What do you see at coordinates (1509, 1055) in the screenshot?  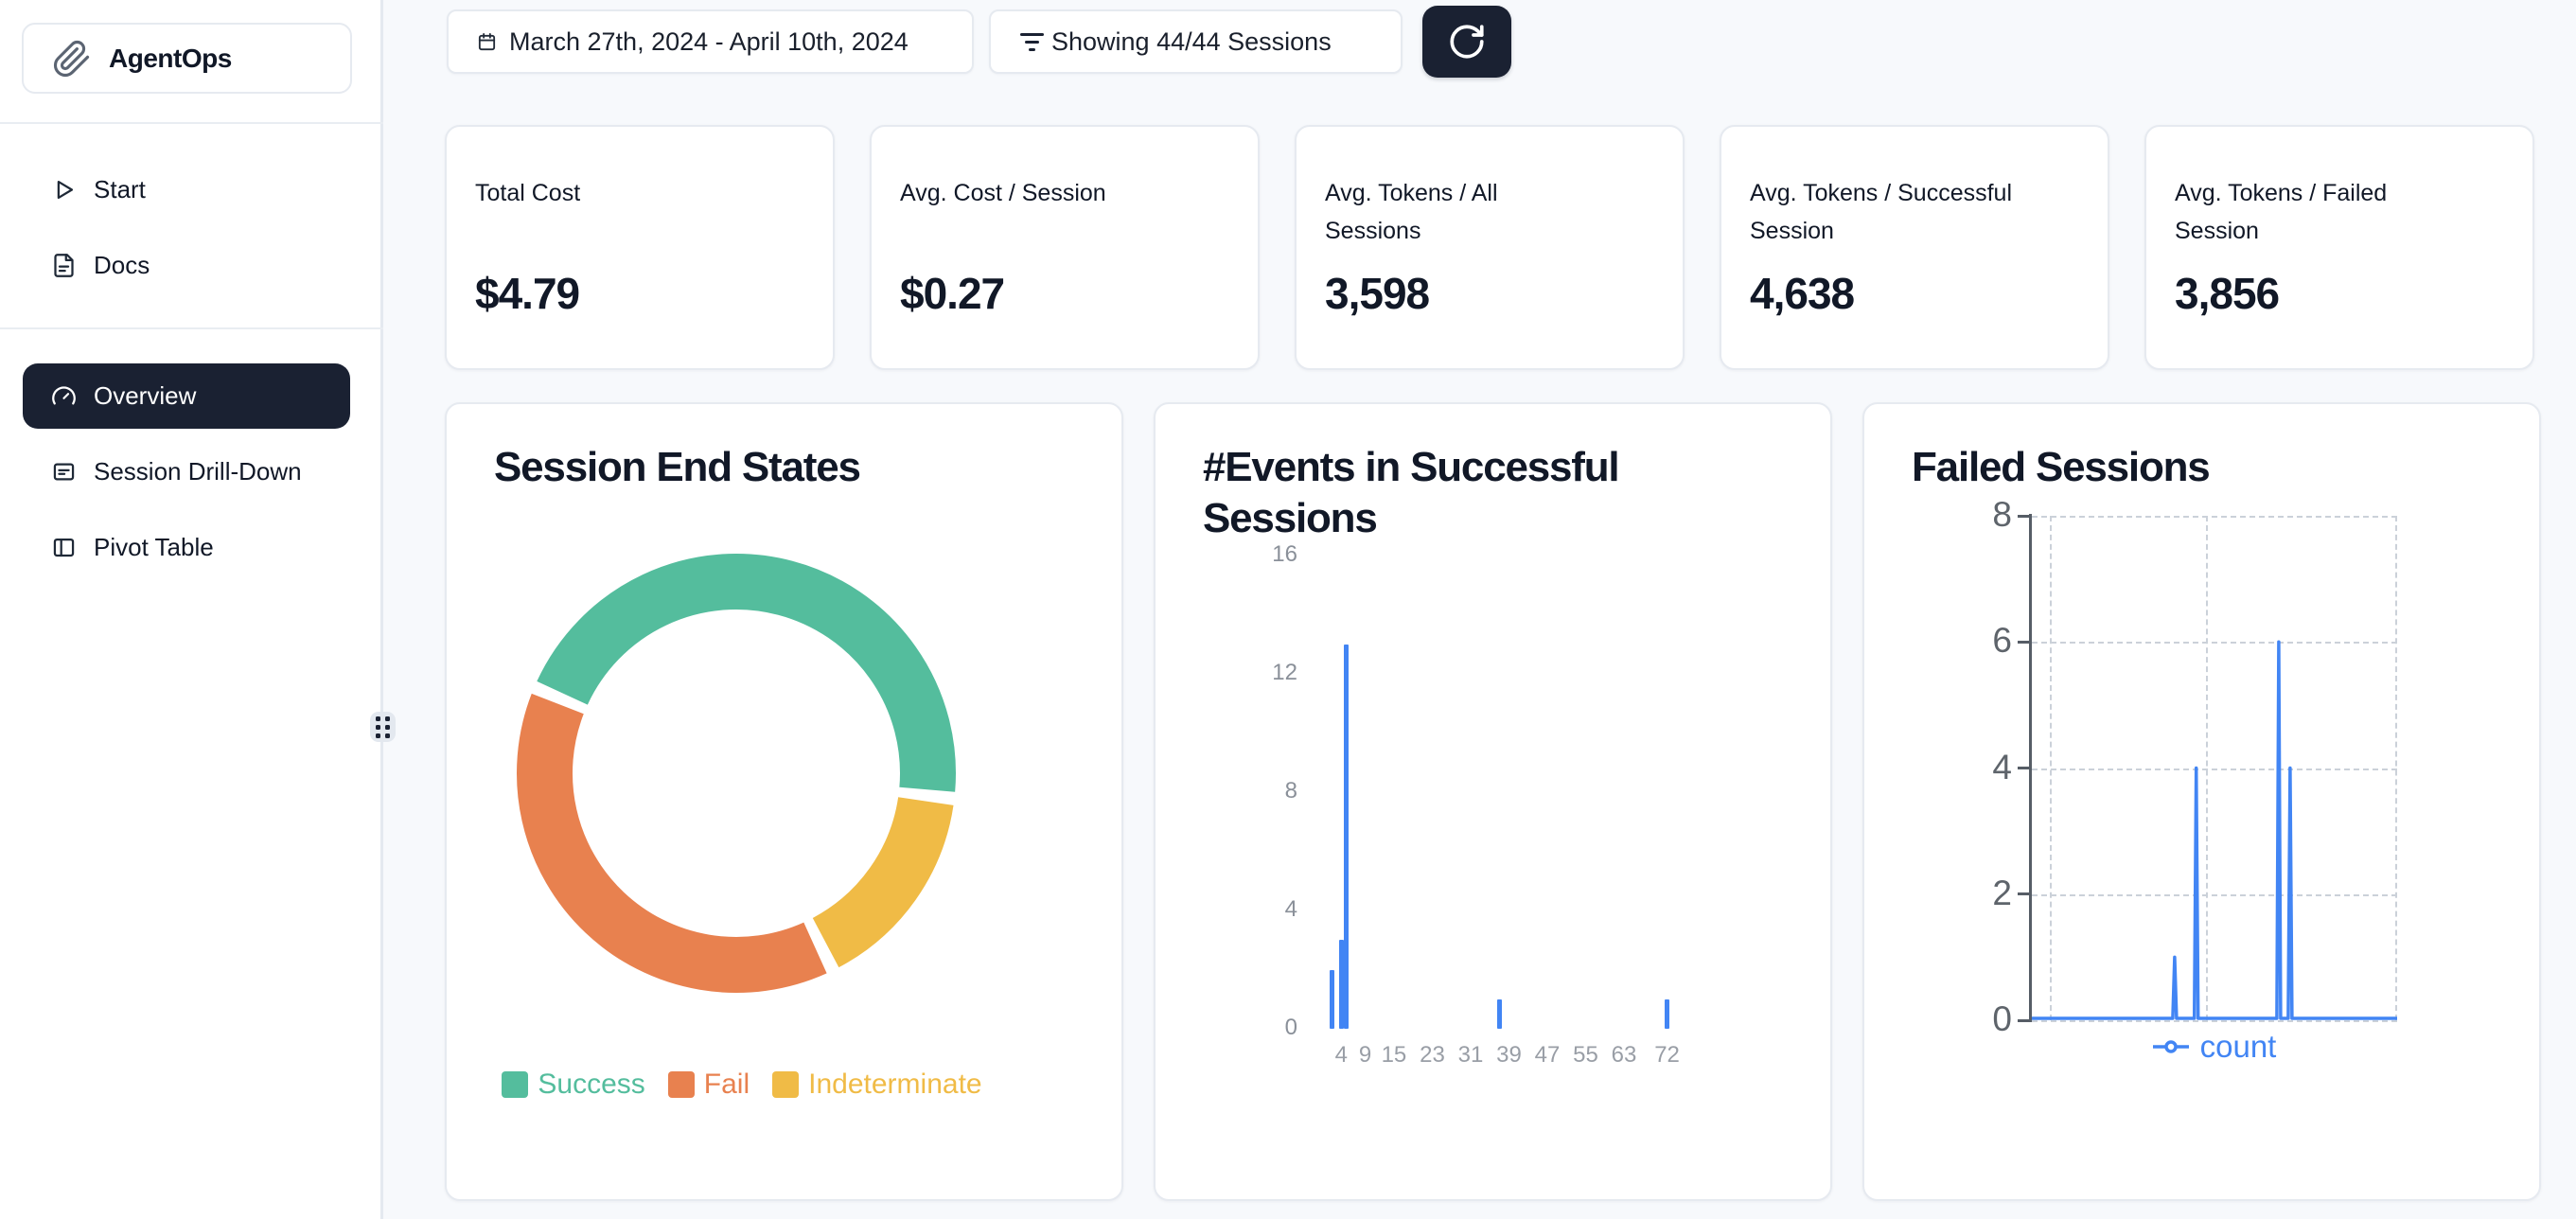 I see `x-tick-label: 39` at bounding box center [1509, 1055].